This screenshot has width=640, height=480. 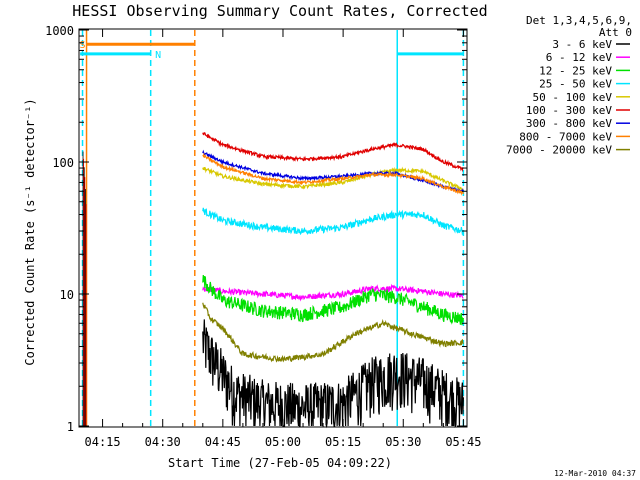 I want to click on series-800-7000-kev, so click(x=333, y=174).